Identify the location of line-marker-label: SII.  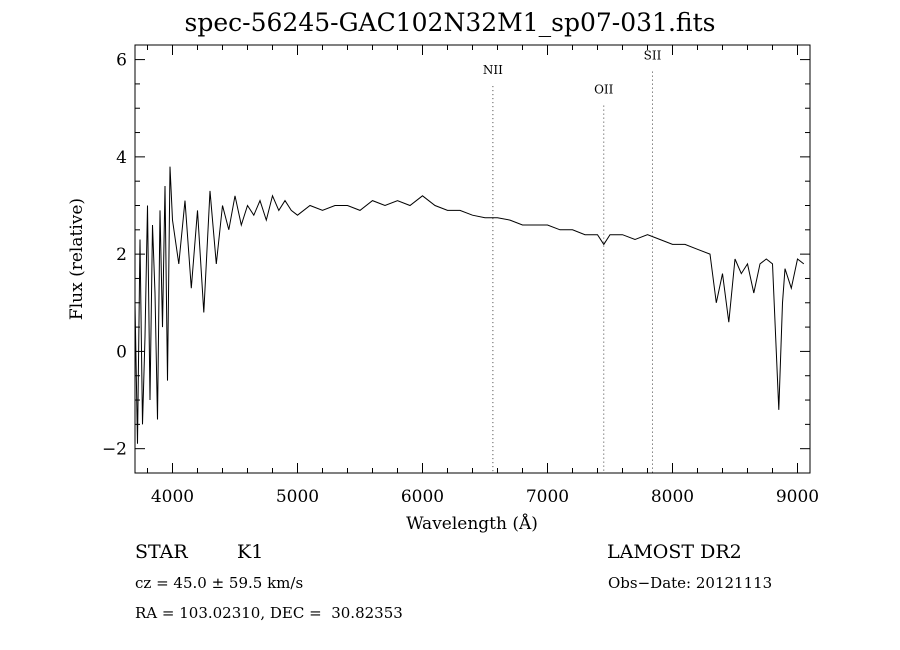
(653, 56).